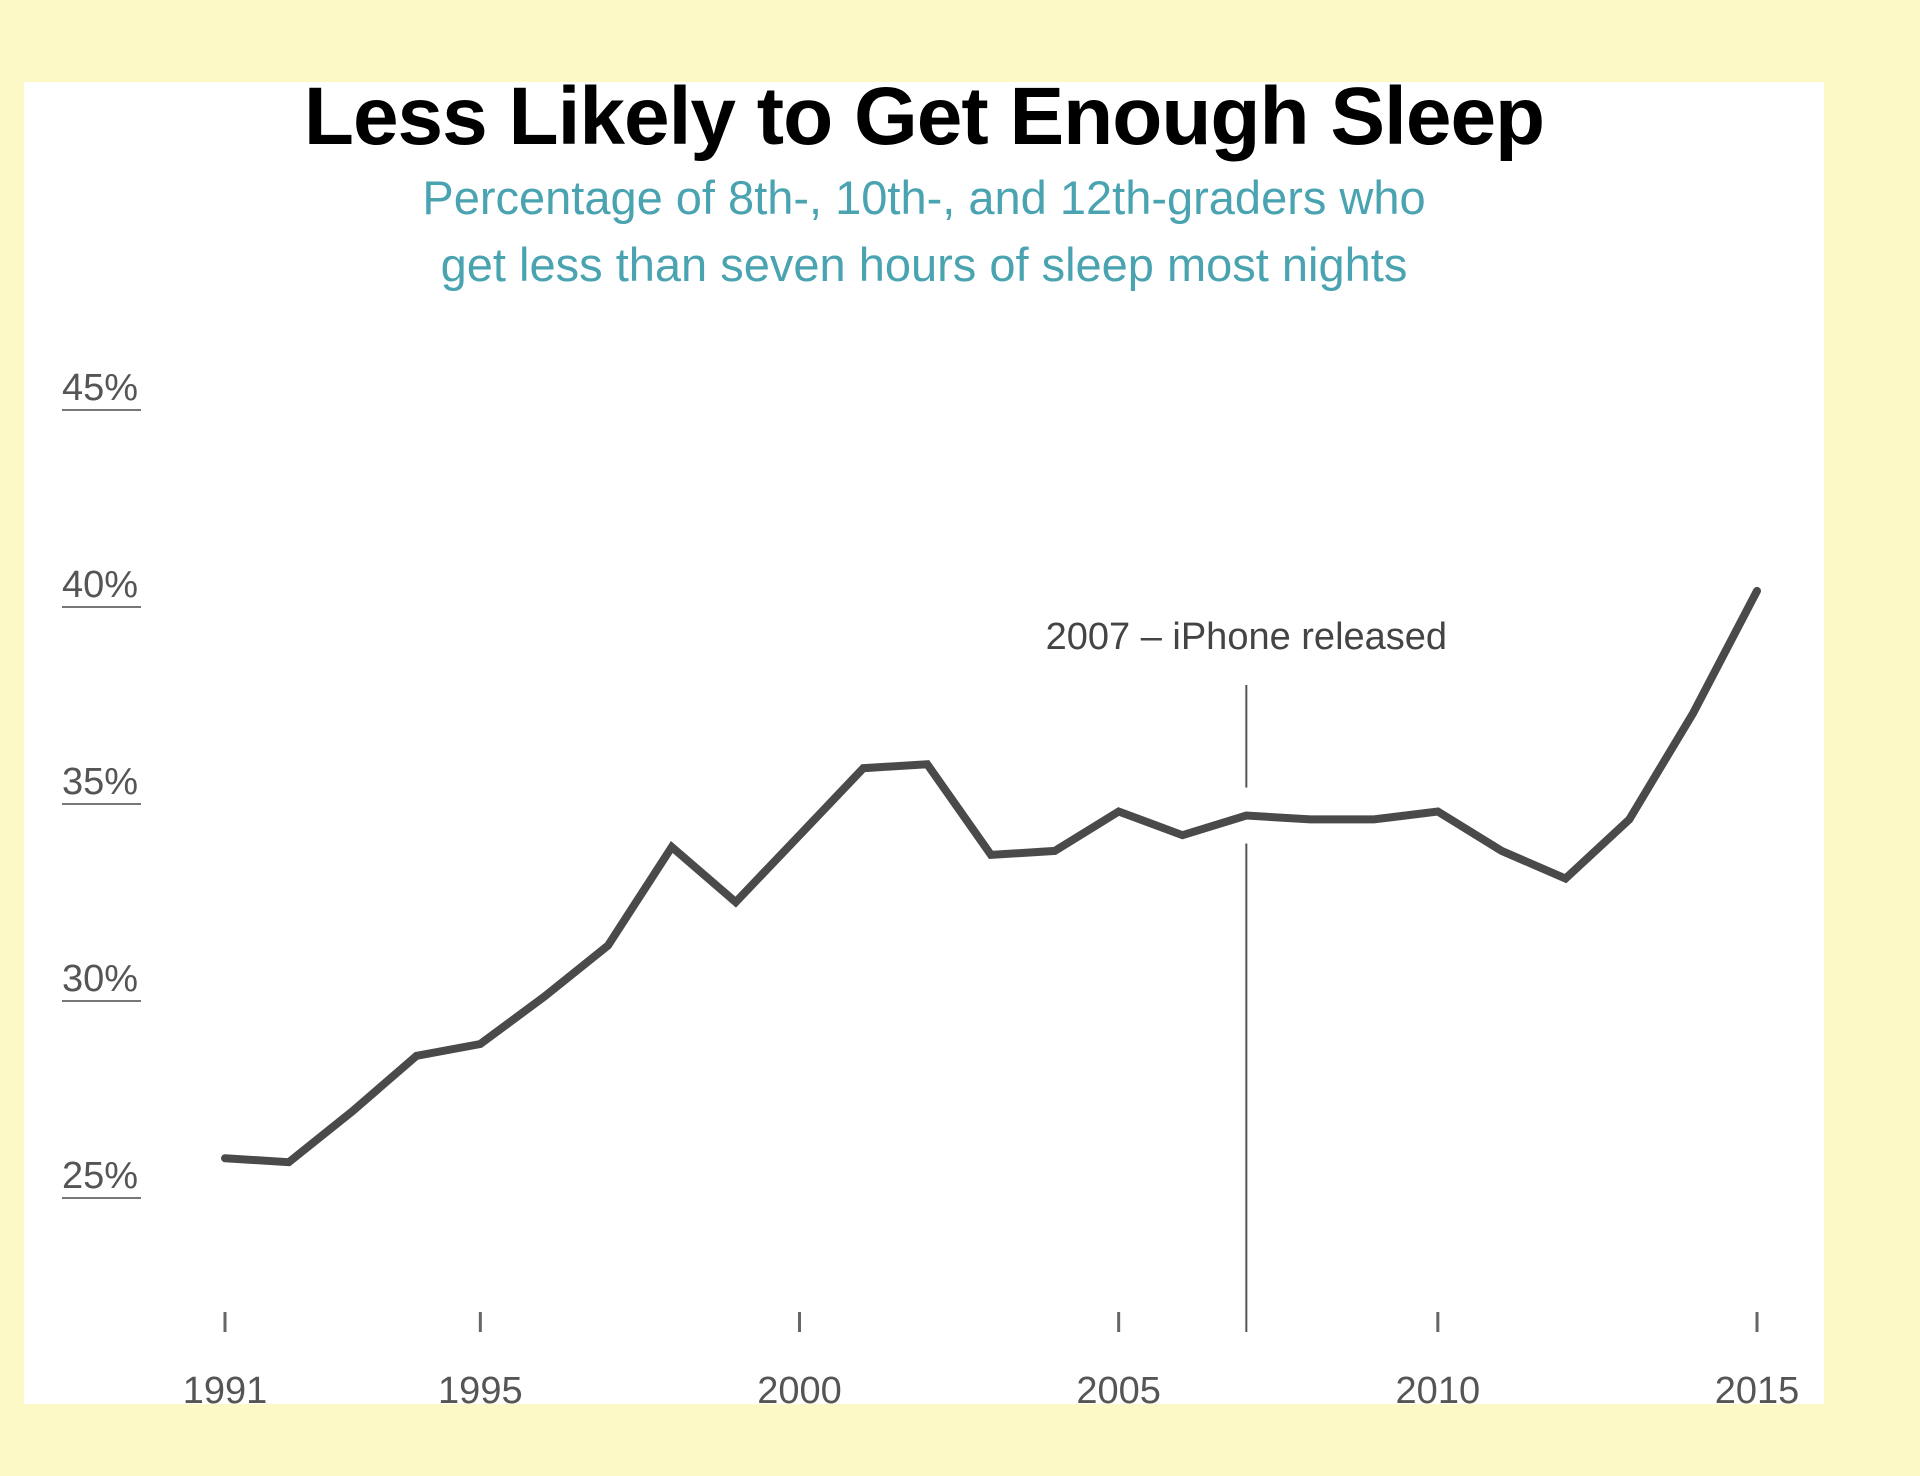 The image size is (1920, 1476). What do you see at coordinates (1118, 1391) in the screenshot?
I see `x-tick-label: 2005` at bounding box center [1118, 1391].